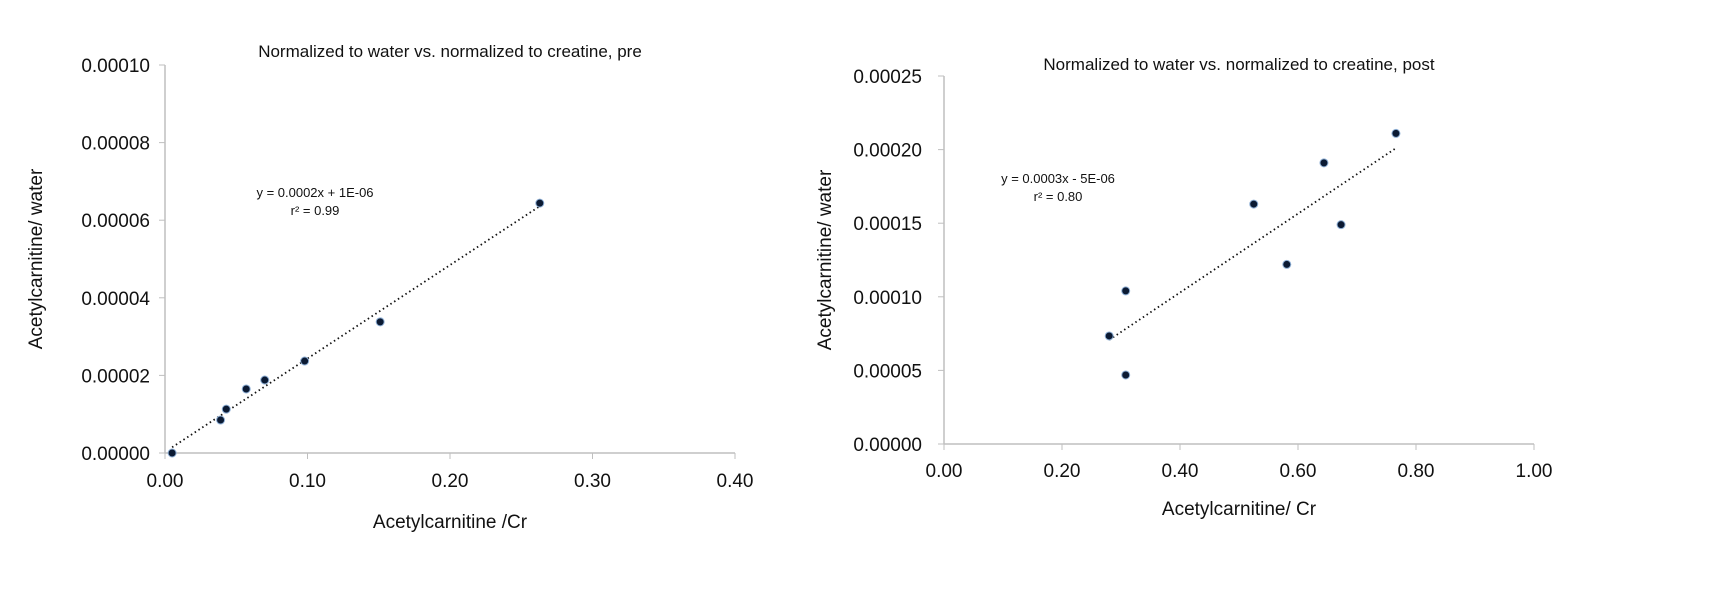 This screenshot has width=1736, height=606. Describe the element at coordinates (1239, 509) in the screenshot. I see `x-axis-label: Acetylcarnitine/ Cr` at that location.